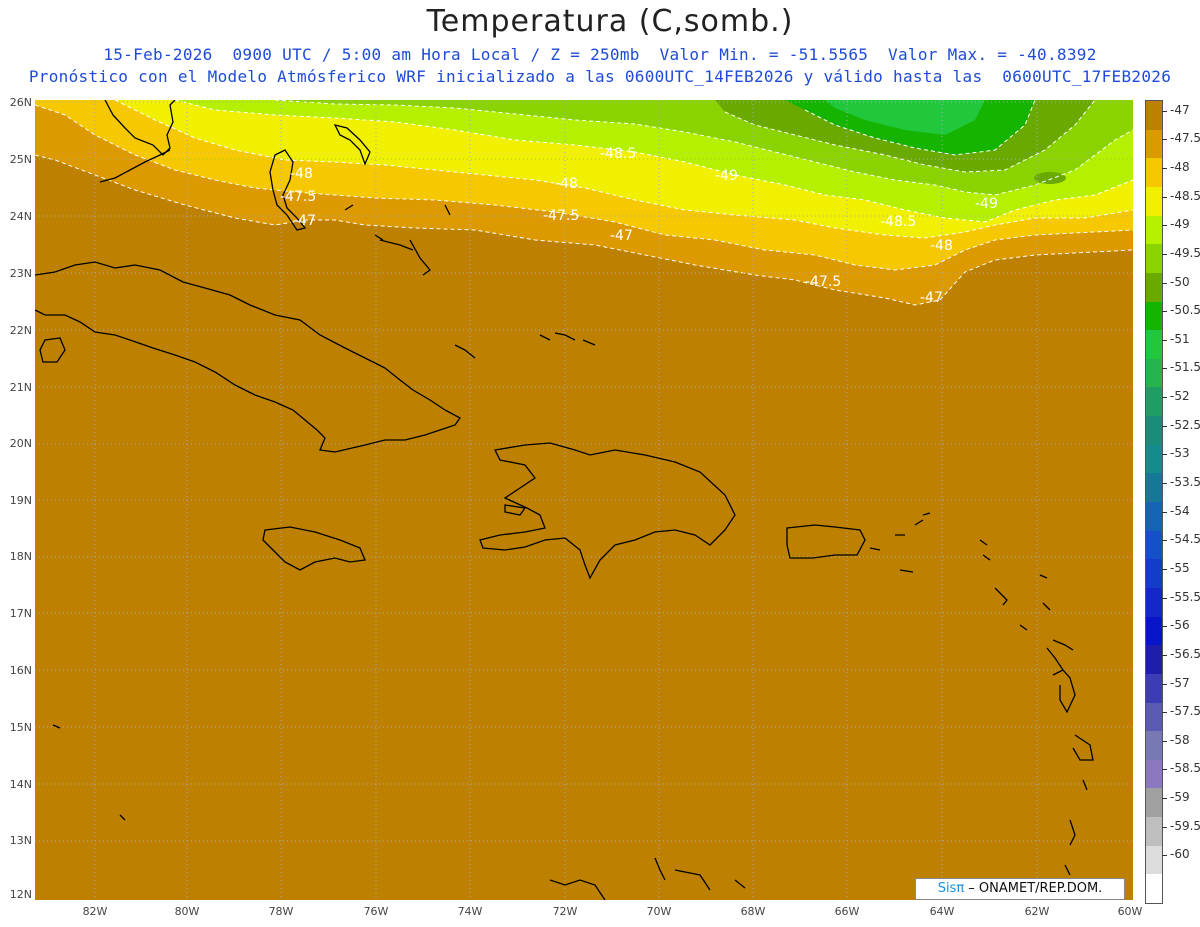 This screenshot has width=1200, height=927. Describe the element at coordinates (726, 176) in the screenshot. I see `contour-label: -49` at that location.